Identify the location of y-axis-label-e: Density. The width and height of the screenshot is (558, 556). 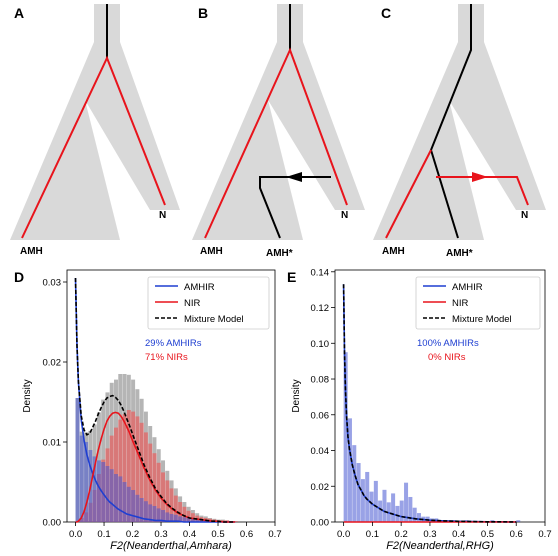
(296, 395).